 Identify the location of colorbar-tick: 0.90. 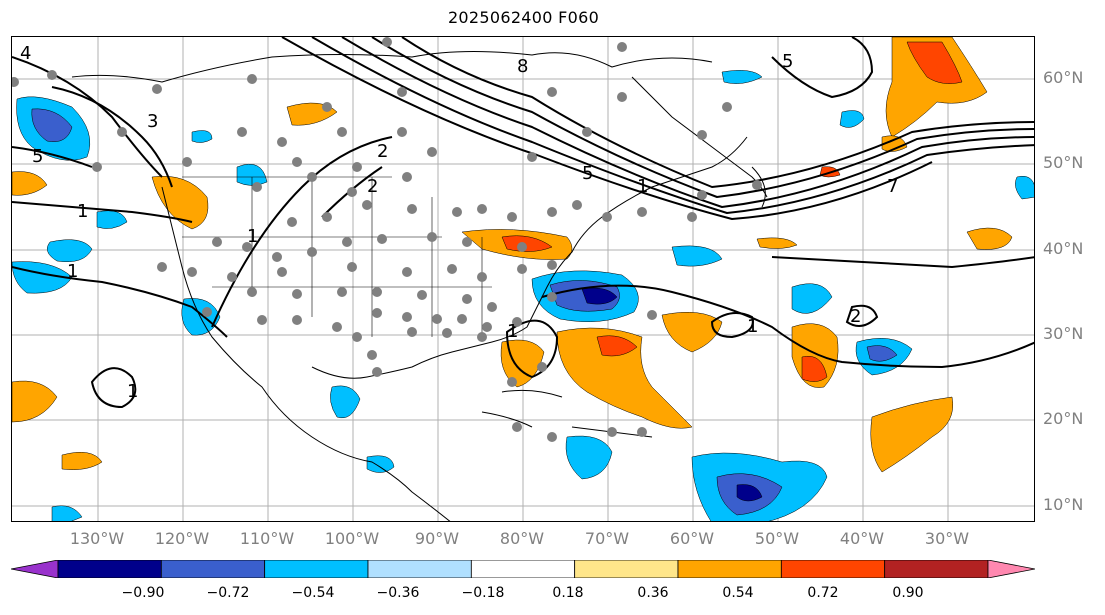
(908, 593).